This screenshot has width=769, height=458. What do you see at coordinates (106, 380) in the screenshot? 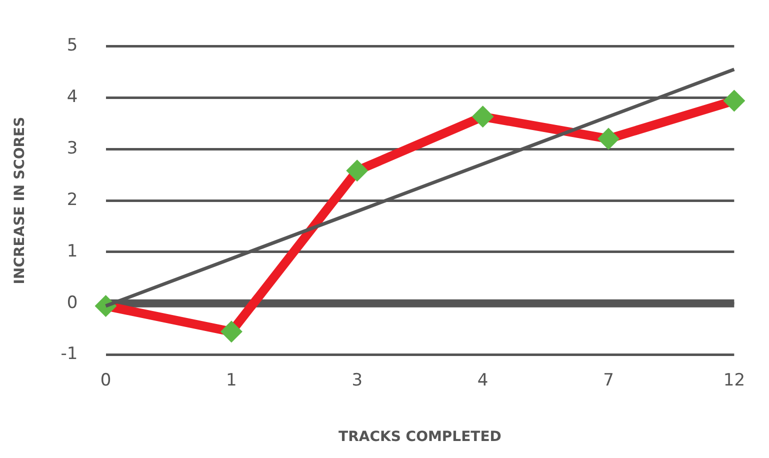
I see `x-tick-label: 0` at bounding box center [106, 380].